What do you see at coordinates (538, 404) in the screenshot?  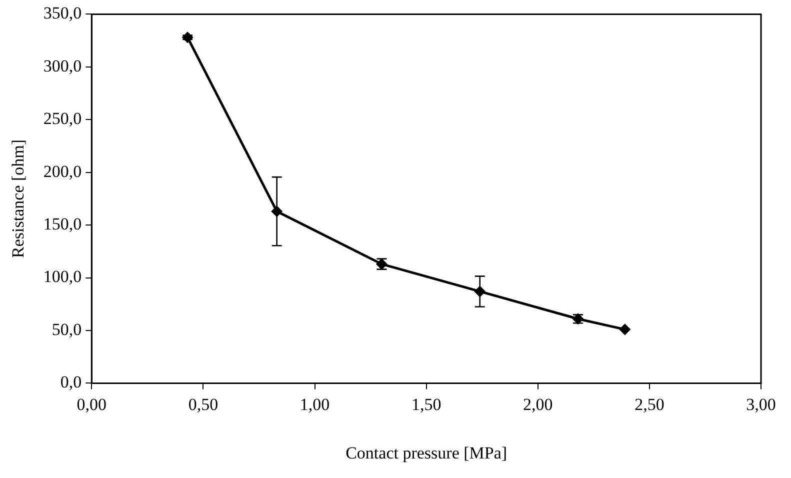 I see `x-tick-label: 2,00` at bounding box center [538, 404].